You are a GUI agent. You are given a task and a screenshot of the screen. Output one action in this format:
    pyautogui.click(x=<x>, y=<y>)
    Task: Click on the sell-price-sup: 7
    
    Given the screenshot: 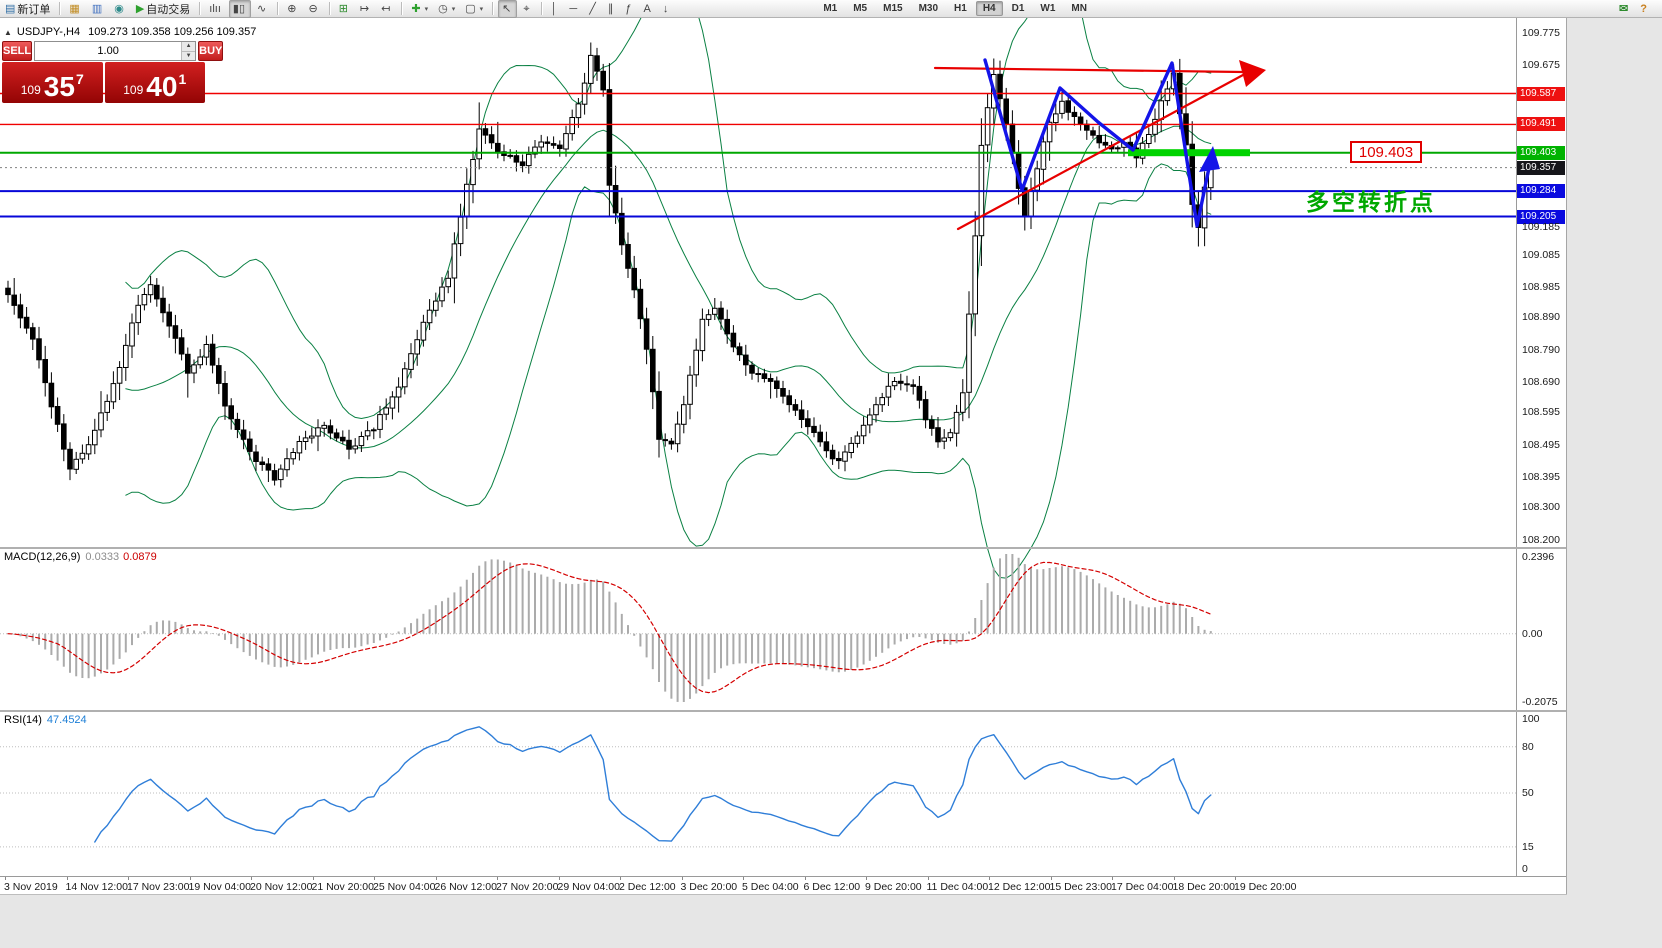 What is the action you would take?
    pyautogui.click(x=79, y=79)
    